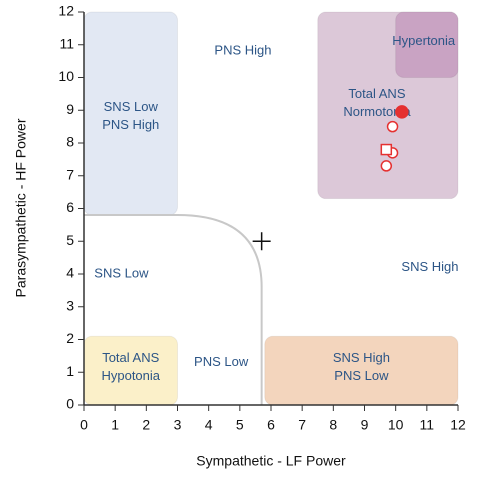 The width and height of the screenshot is (486, 479). I want to click on x-tick-label: 9, so click(365, 425).